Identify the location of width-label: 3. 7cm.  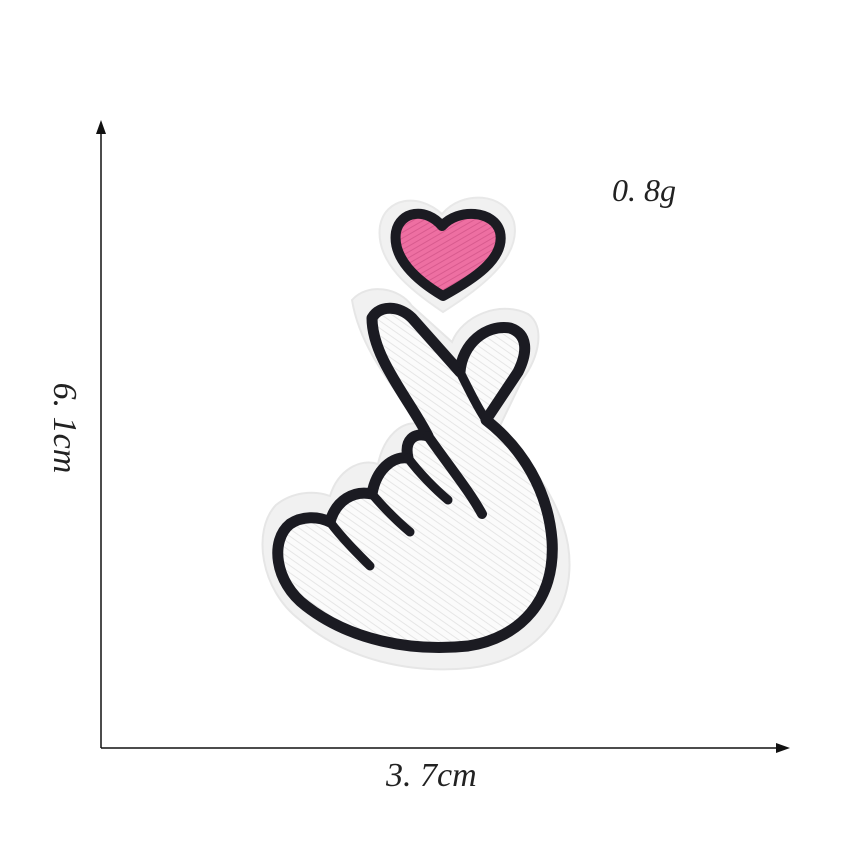
(431, 775).